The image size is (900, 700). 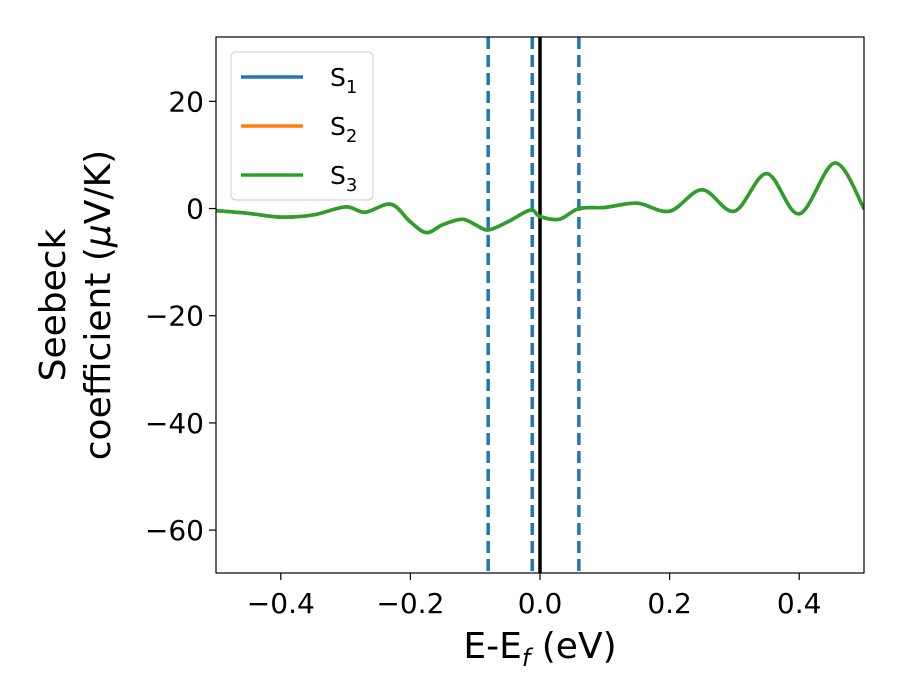 I want to click on x-tick-label: −0.4, so click(x=281, y=603).